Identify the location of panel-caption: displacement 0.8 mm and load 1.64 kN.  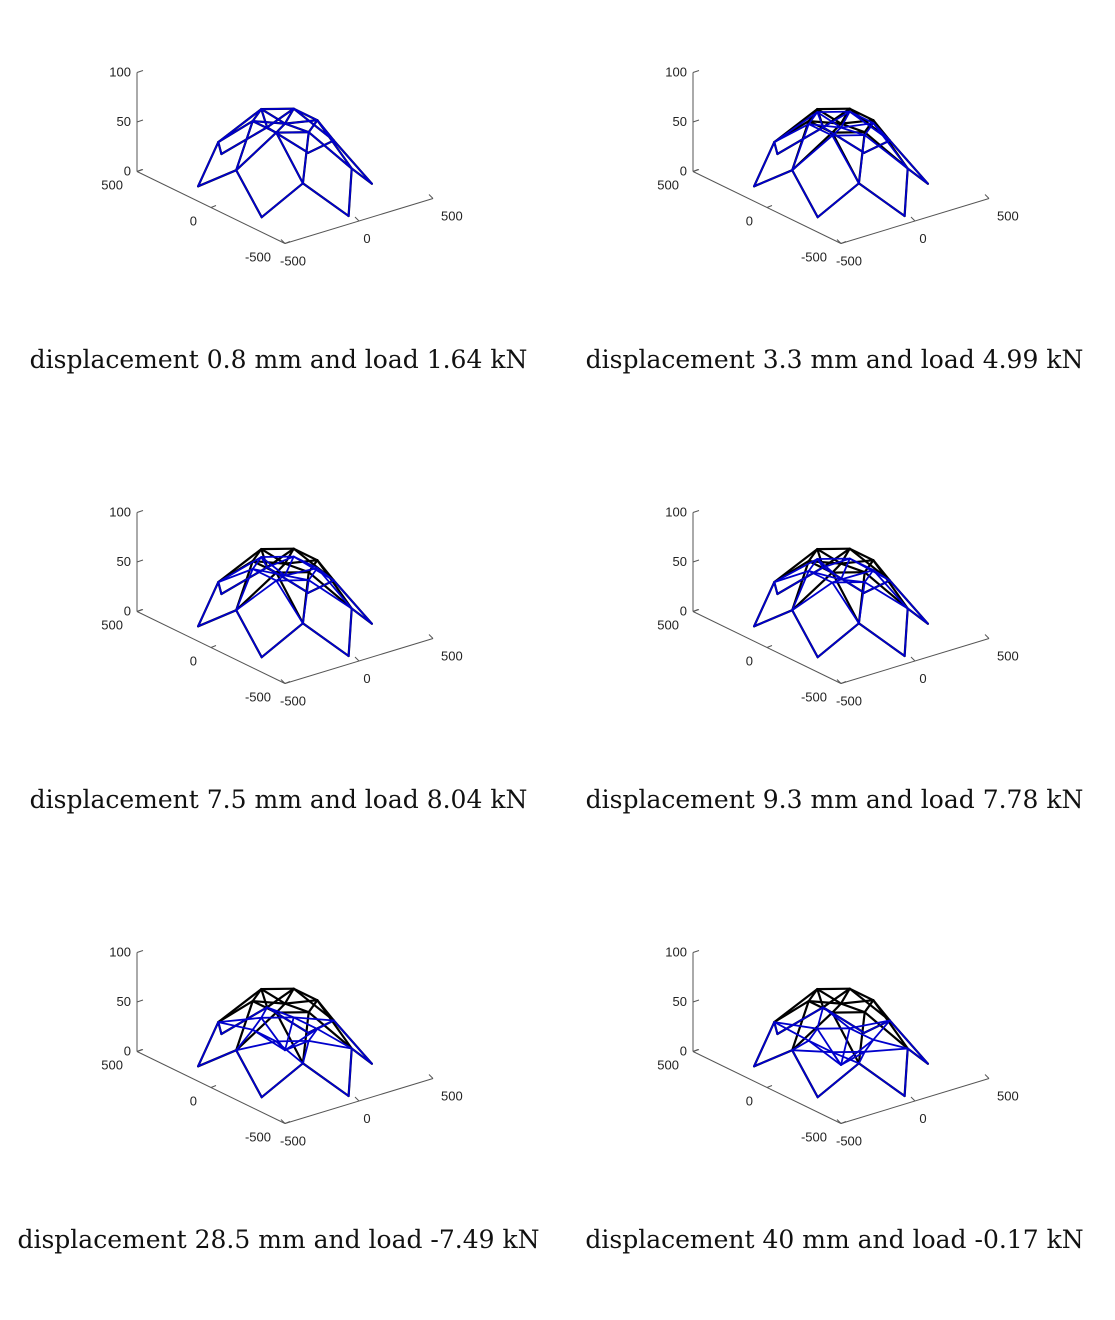
(278, 359).